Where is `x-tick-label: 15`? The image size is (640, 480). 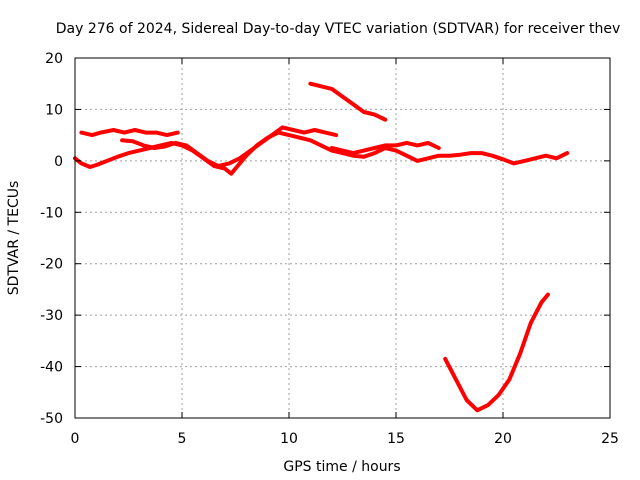 x-tick-label: 15 is located at coordinates (396, 439).